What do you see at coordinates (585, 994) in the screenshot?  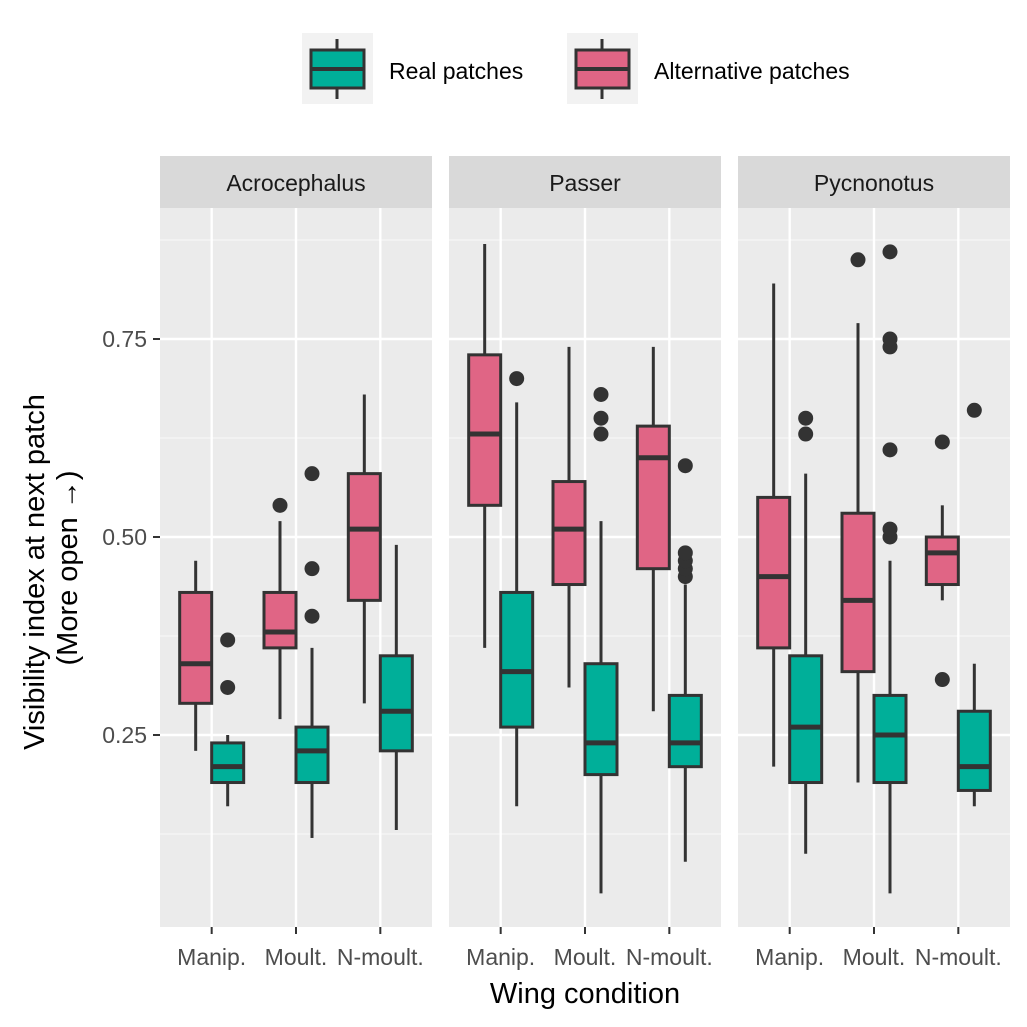 I see `x-axis-title: Wing condition` at bounding box center [585, 994].